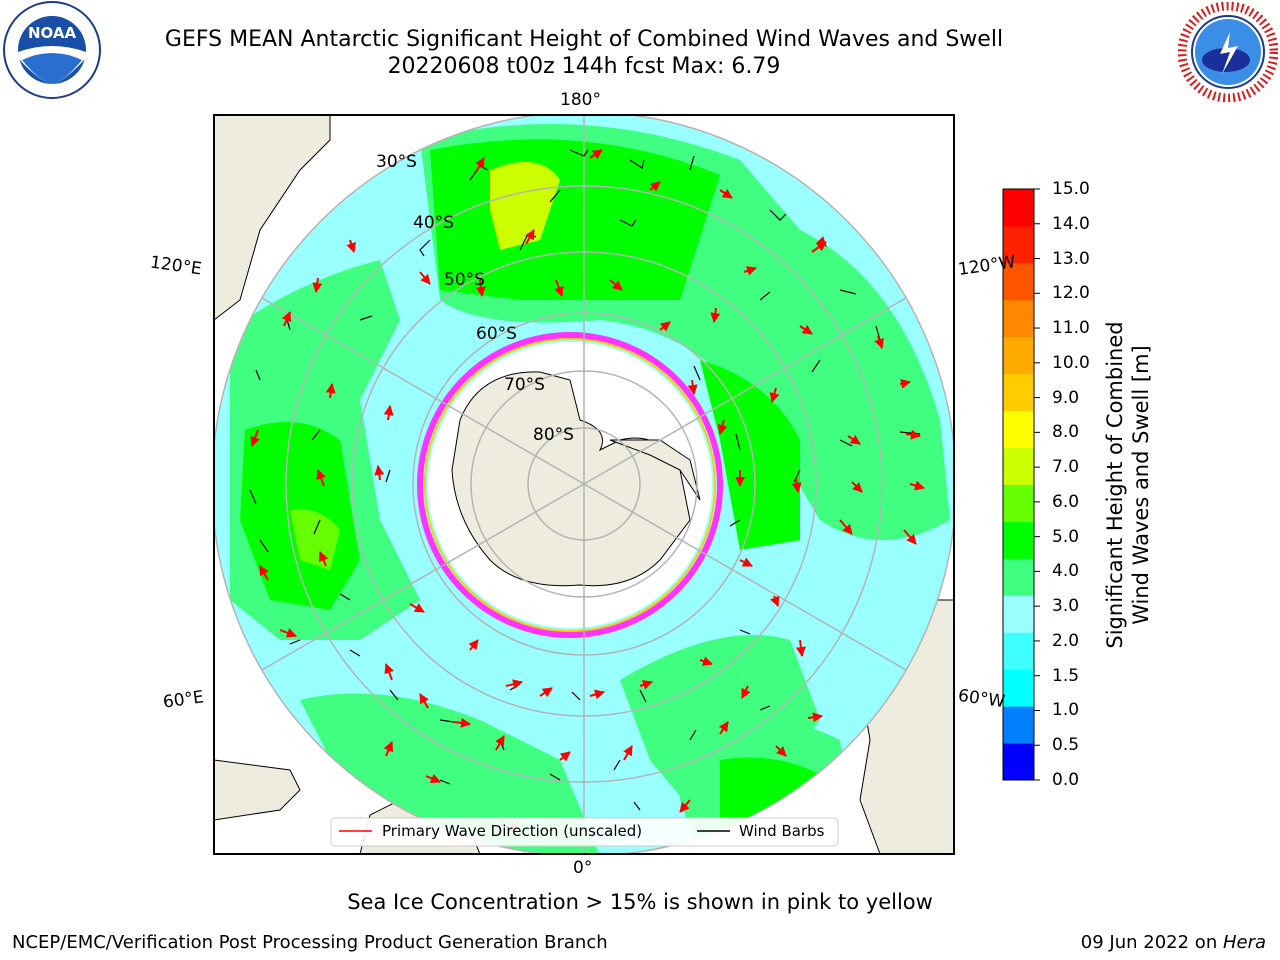  What do you see at coordinates (1066, 675) in the screenshot?
I see `colorbar-tick-label: 1.5` at bounding box center [1066, 675].